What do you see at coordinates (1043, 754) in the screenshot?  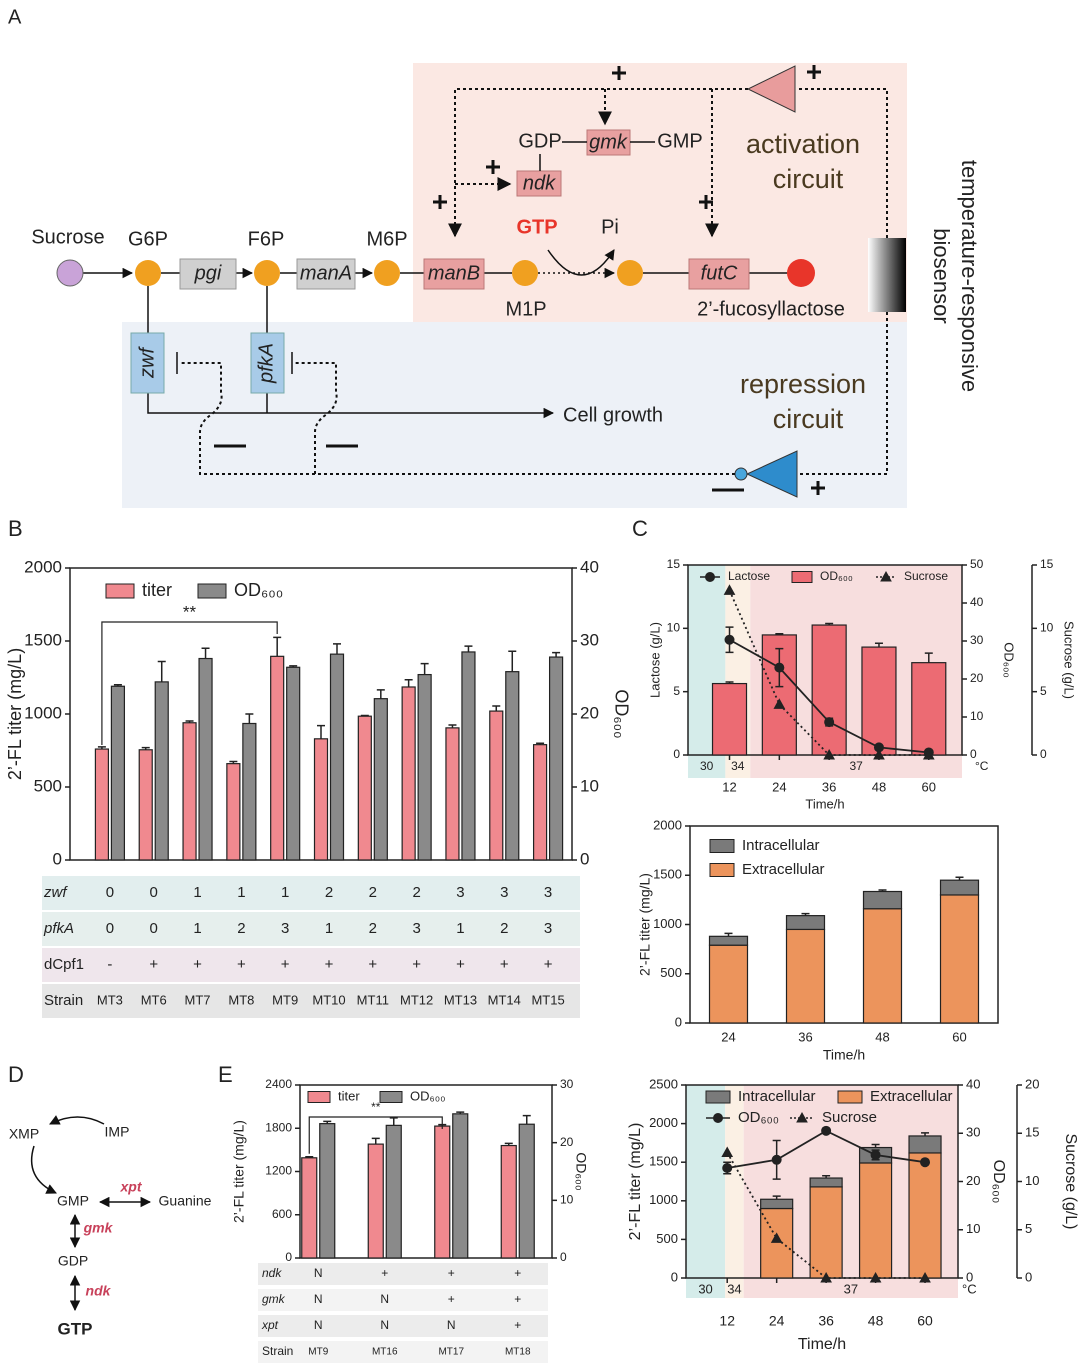 I see `y3-tick-label: 0` at bounding box center [1043, 754].